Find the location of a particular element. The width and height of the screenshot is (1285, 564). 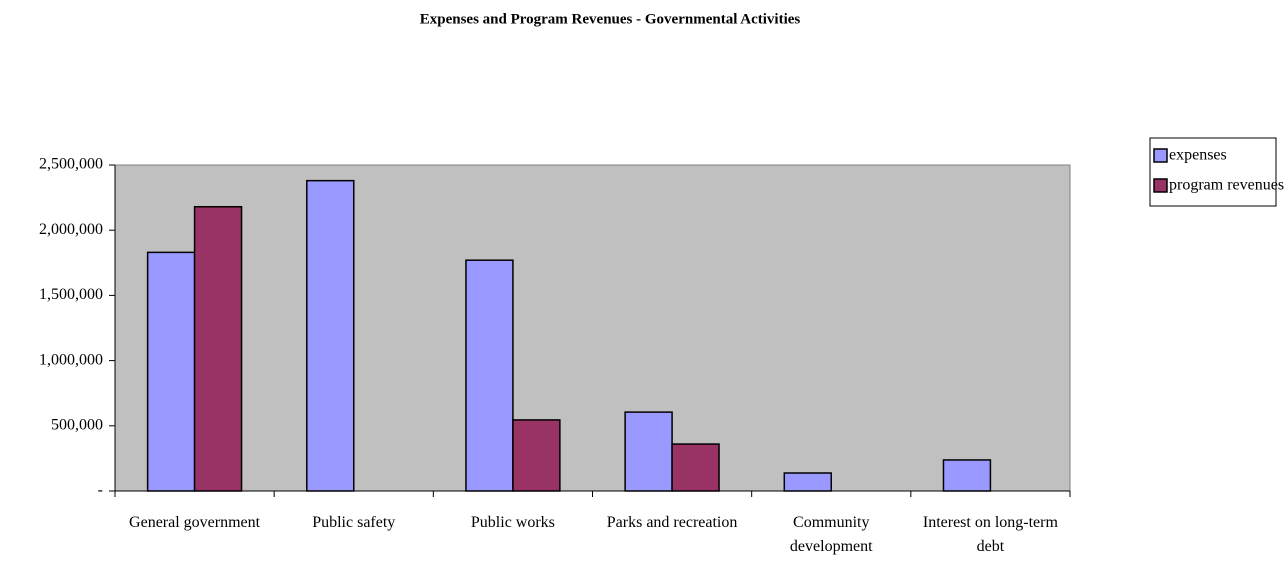

legend-label: program revenues is located at coordinates (1226, 185).